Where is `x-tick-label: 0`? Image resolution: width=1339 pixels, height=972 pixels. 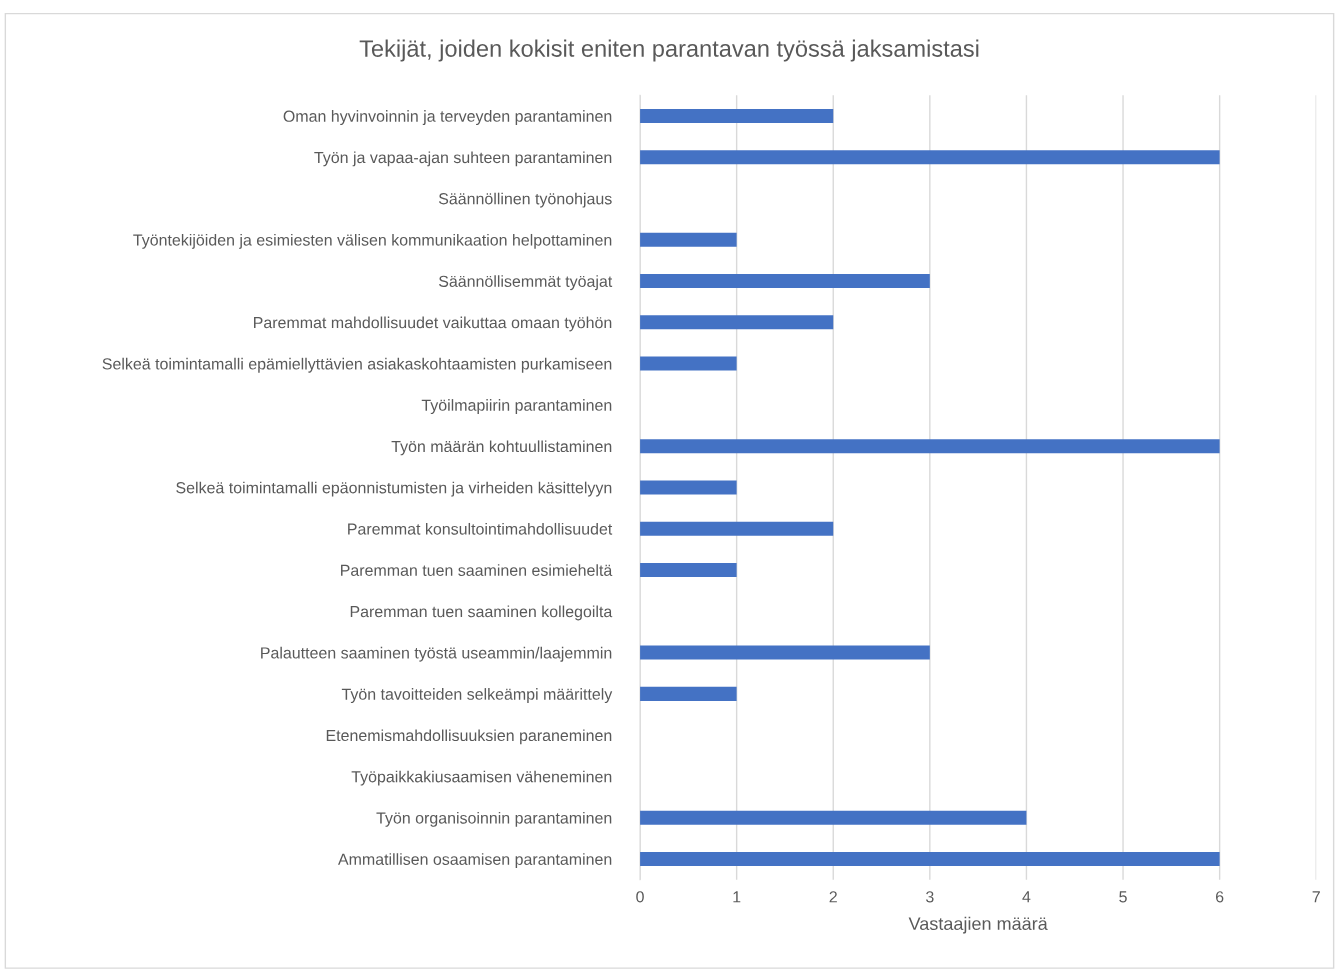
x-tick-label: 0 is located at coordinates (640, 897).